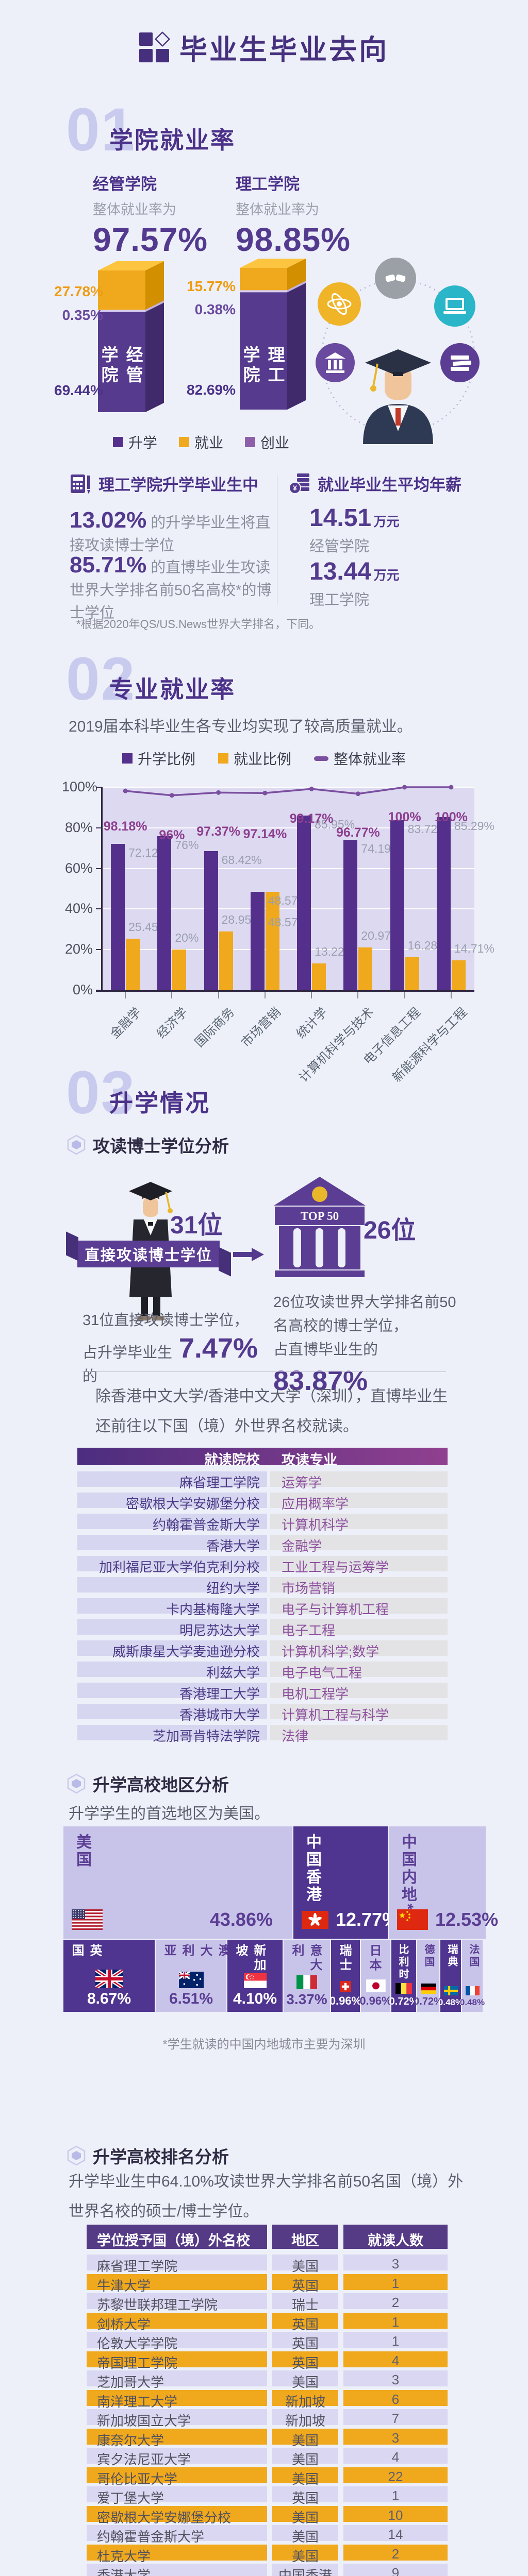  Describe the element at coordinates (267, 2457) in the screenshot. I see `table-row: 宾夕法尼亚大学 美国 4` at that location.